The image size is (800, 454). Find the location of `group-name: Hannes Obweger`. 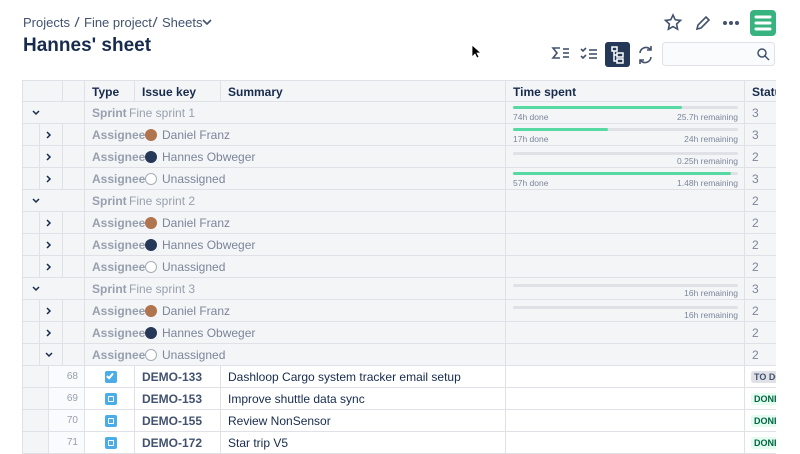

group-name: Hannes Obweger is located at coordinates (209, 245).